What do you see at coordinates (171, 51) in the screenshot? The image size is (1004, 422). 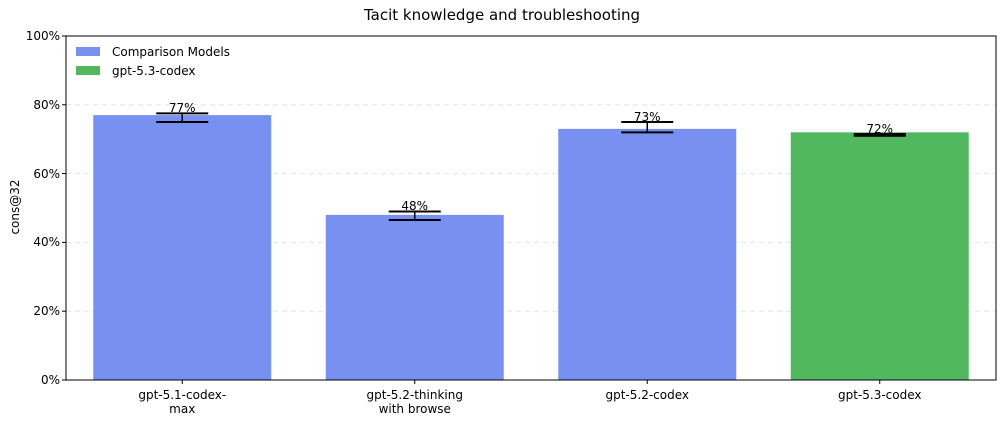 I see `legend-label-comparison: Comparison Models` at bounding box center [171, 51].